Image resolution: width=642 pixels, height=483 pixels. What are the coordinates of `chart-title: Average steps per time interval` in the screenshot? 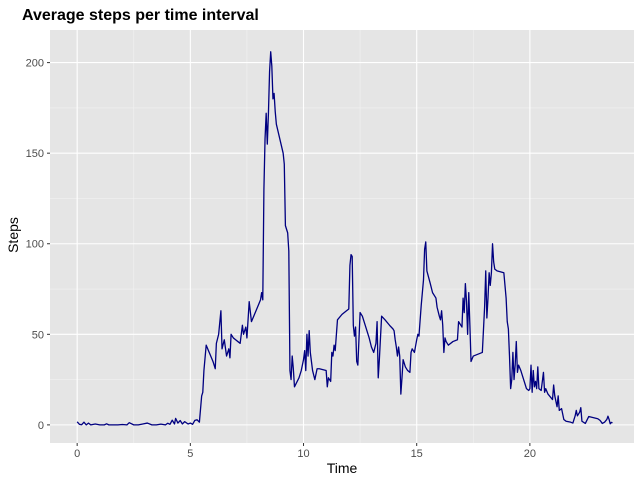 It's located at (140, 15).